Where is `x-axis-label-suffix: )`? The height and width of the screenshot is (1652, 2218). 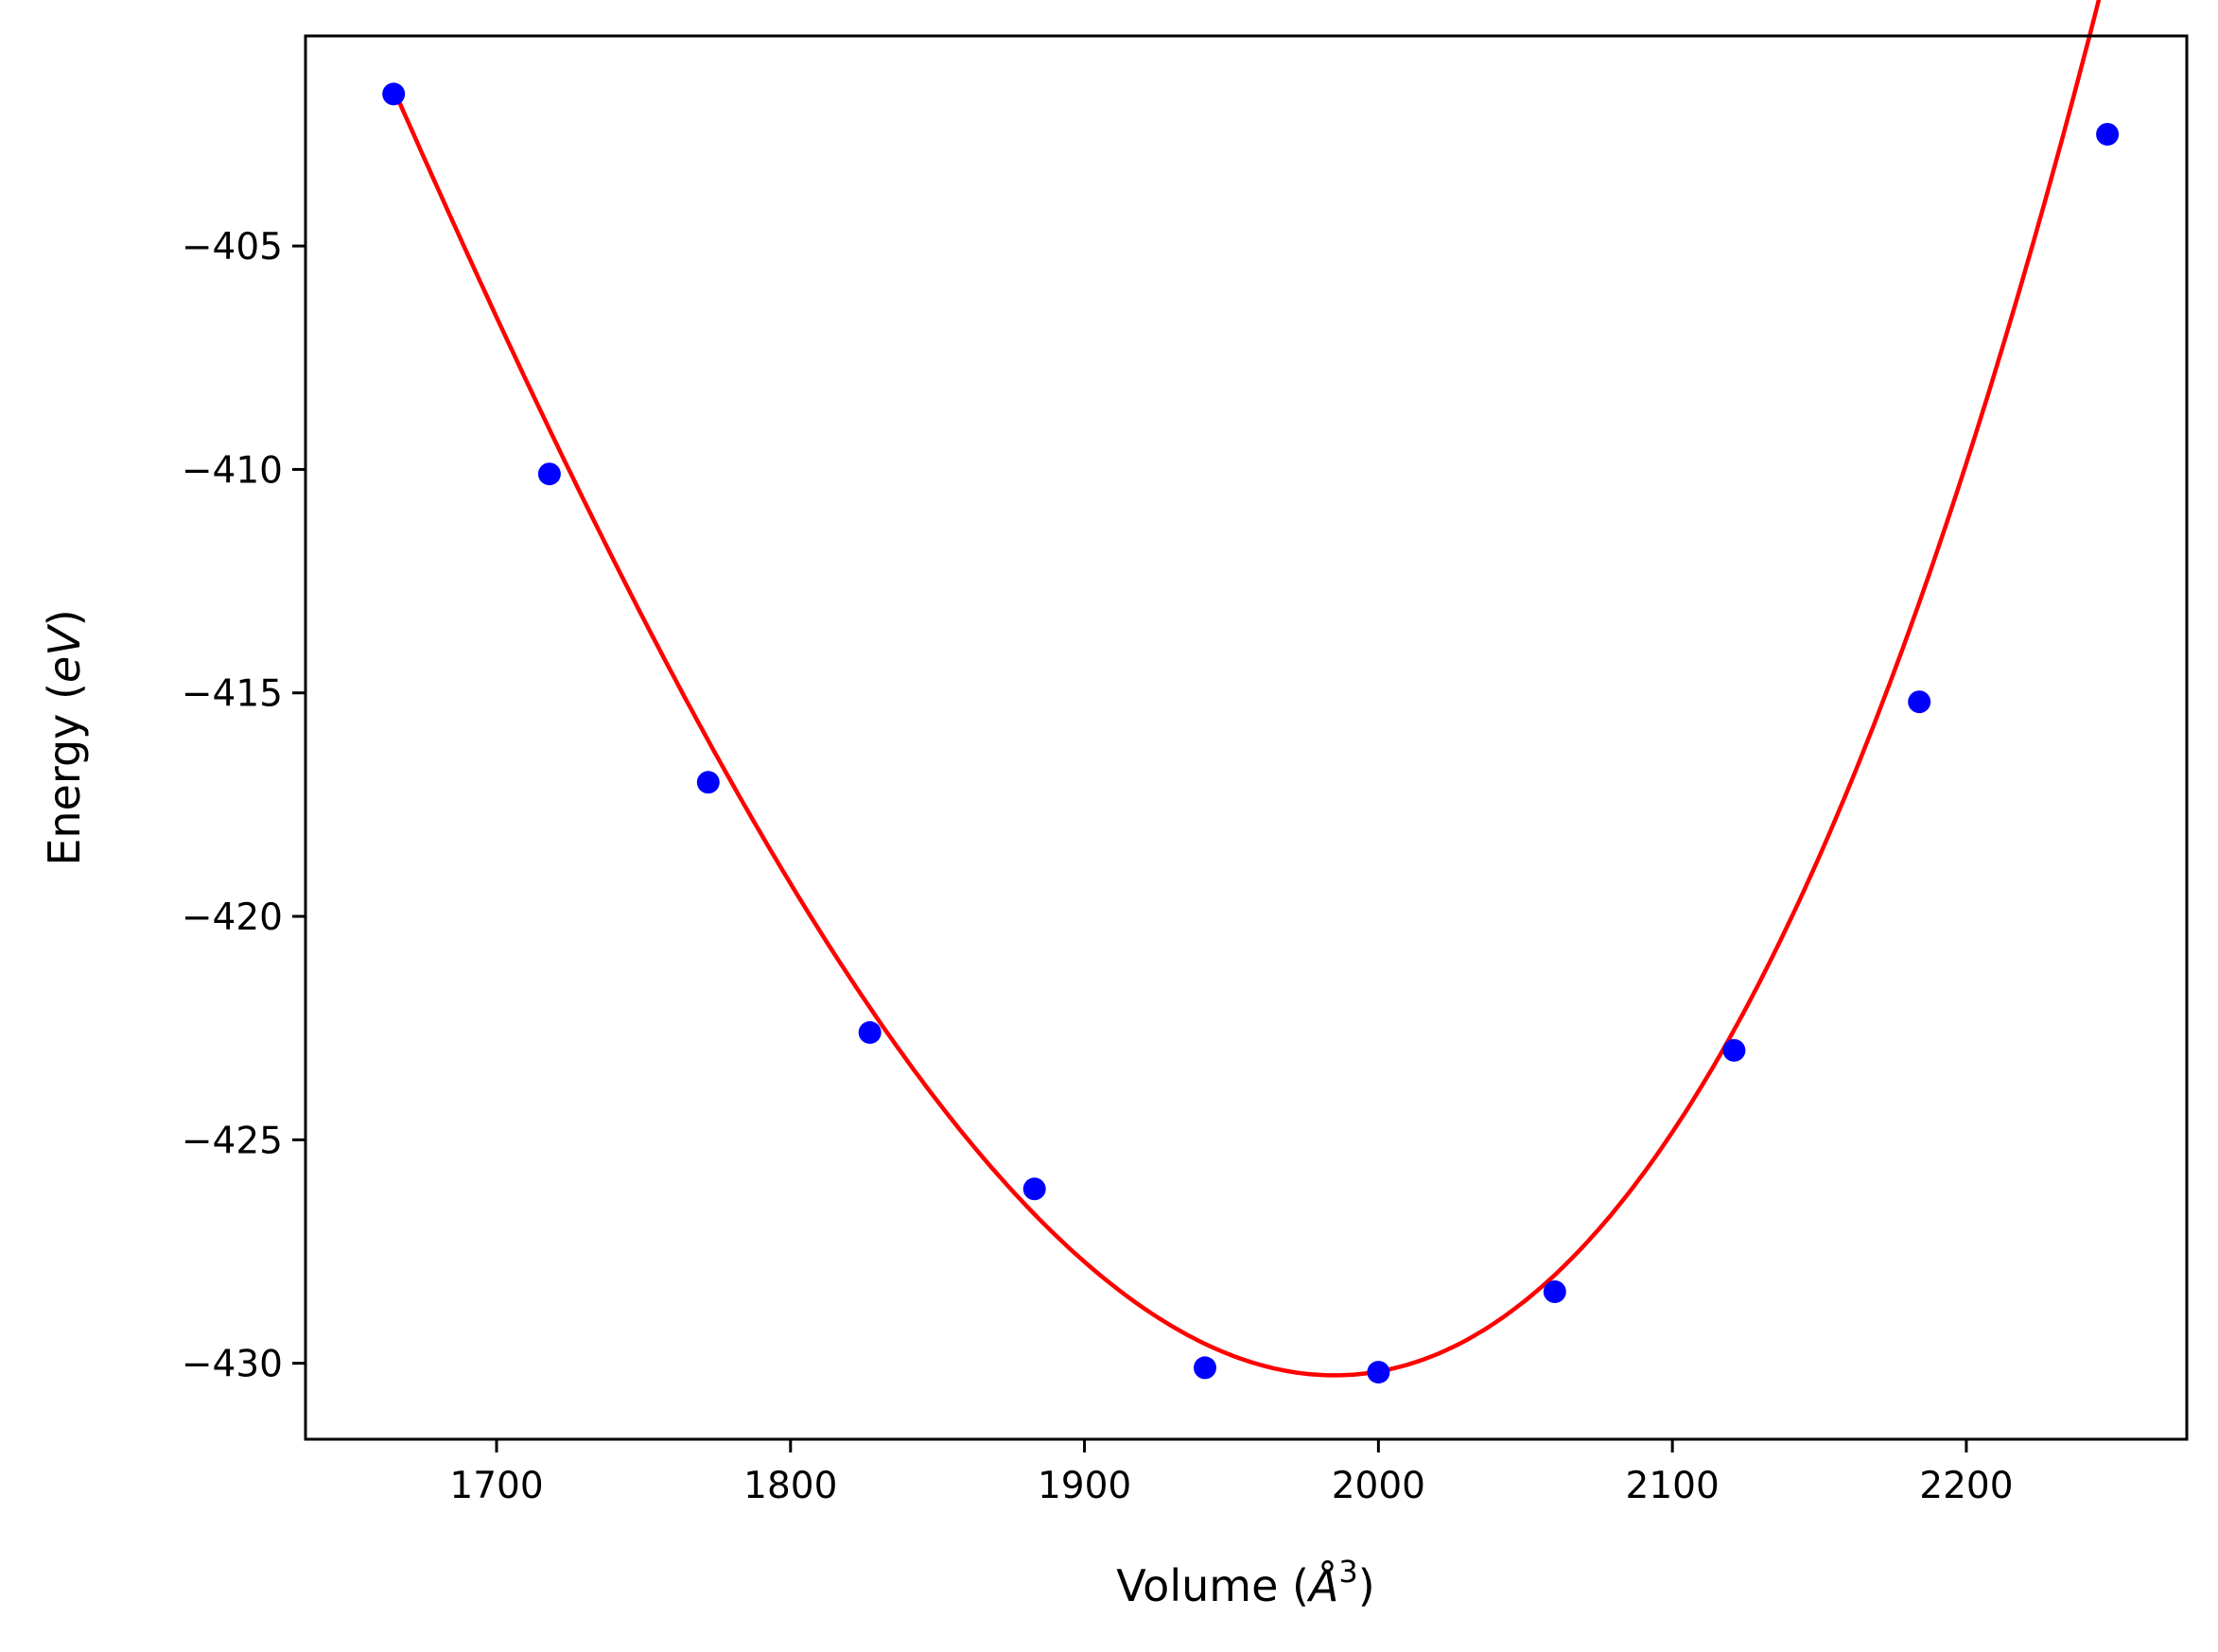 x-axis-label-suffix: ) is located at coordinates (1366, 1586).